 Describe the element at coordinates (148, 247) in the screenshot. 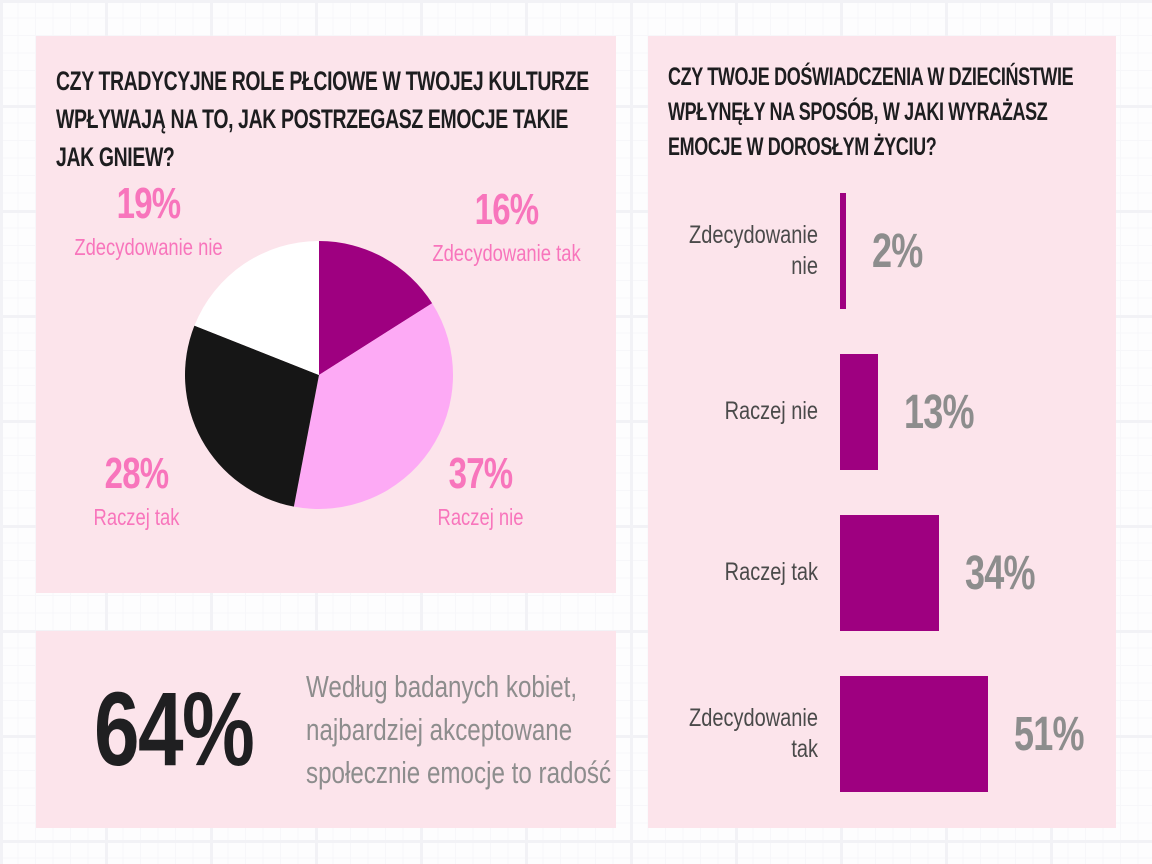

I see `pie-segment-name: Zdecydowanie nie` at that location.